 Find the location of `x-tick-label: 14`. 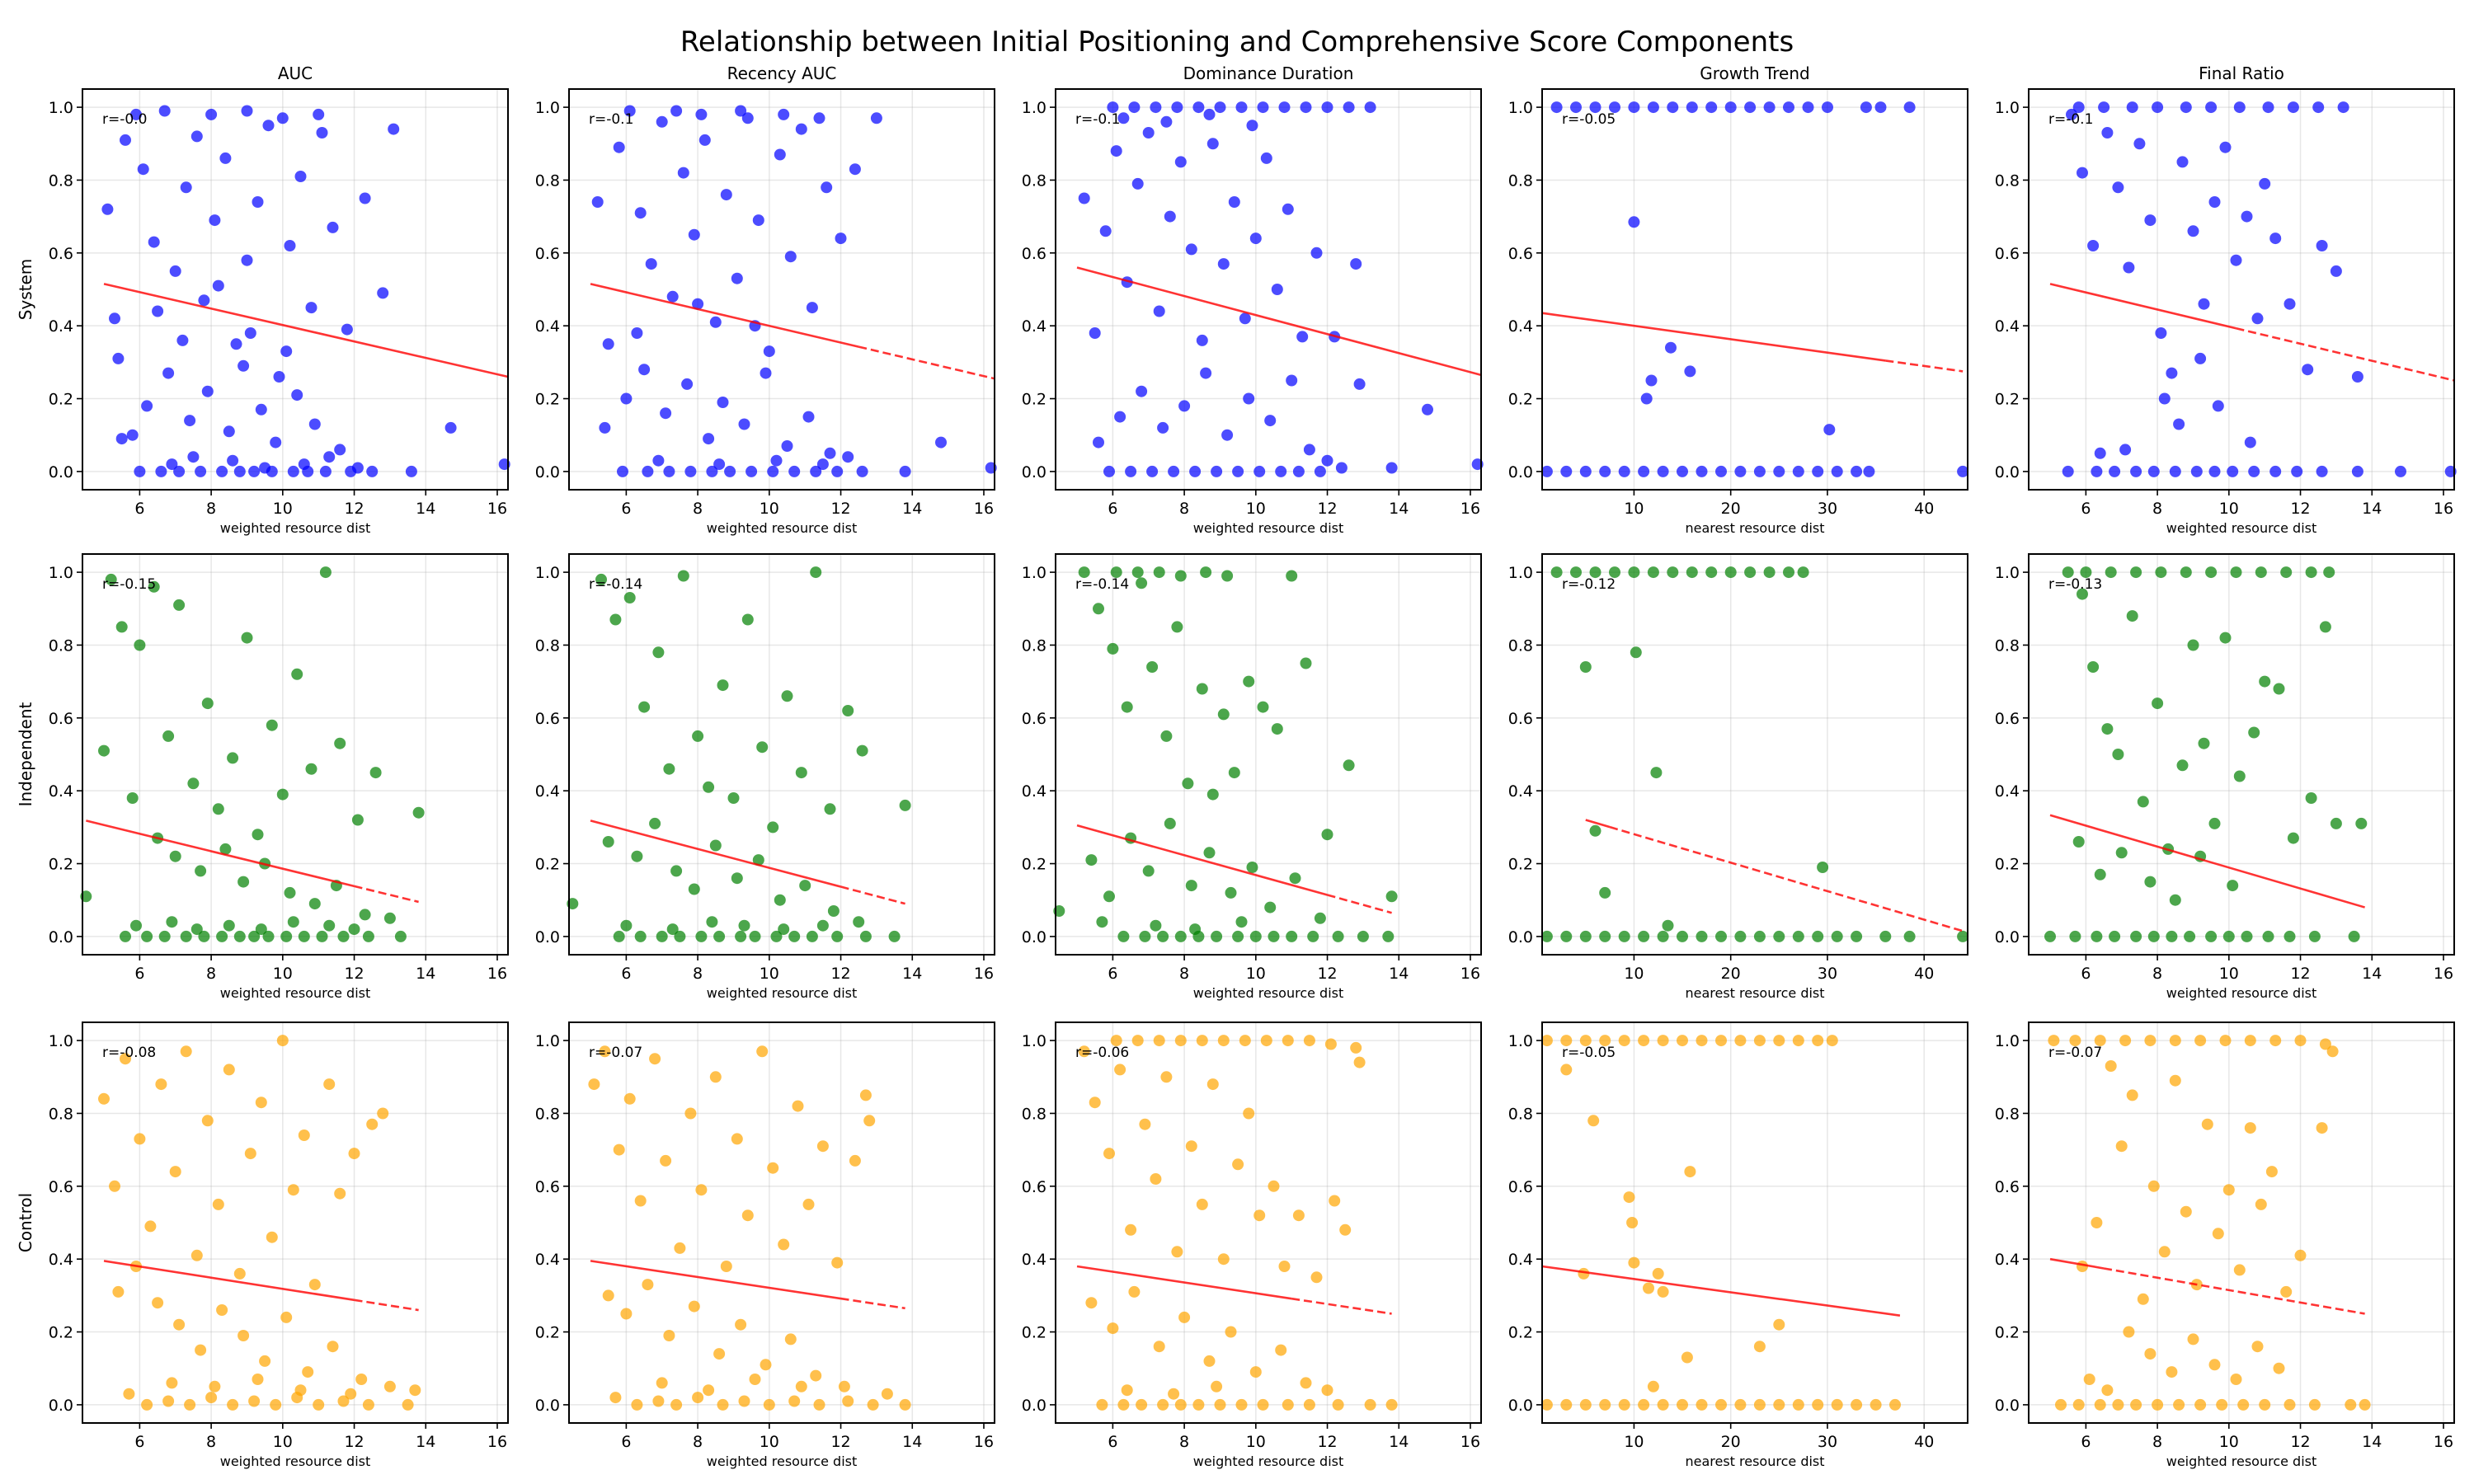

x-tick-label: 14 is located at coordinates (1399, 974).